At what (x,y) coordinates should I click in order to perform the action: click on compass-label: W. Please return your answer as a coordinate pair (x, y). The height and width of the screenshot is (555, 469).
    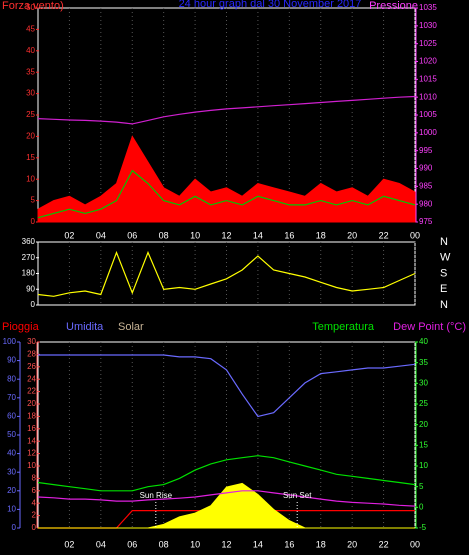
    Looking at the image, I should click on (445, 258).